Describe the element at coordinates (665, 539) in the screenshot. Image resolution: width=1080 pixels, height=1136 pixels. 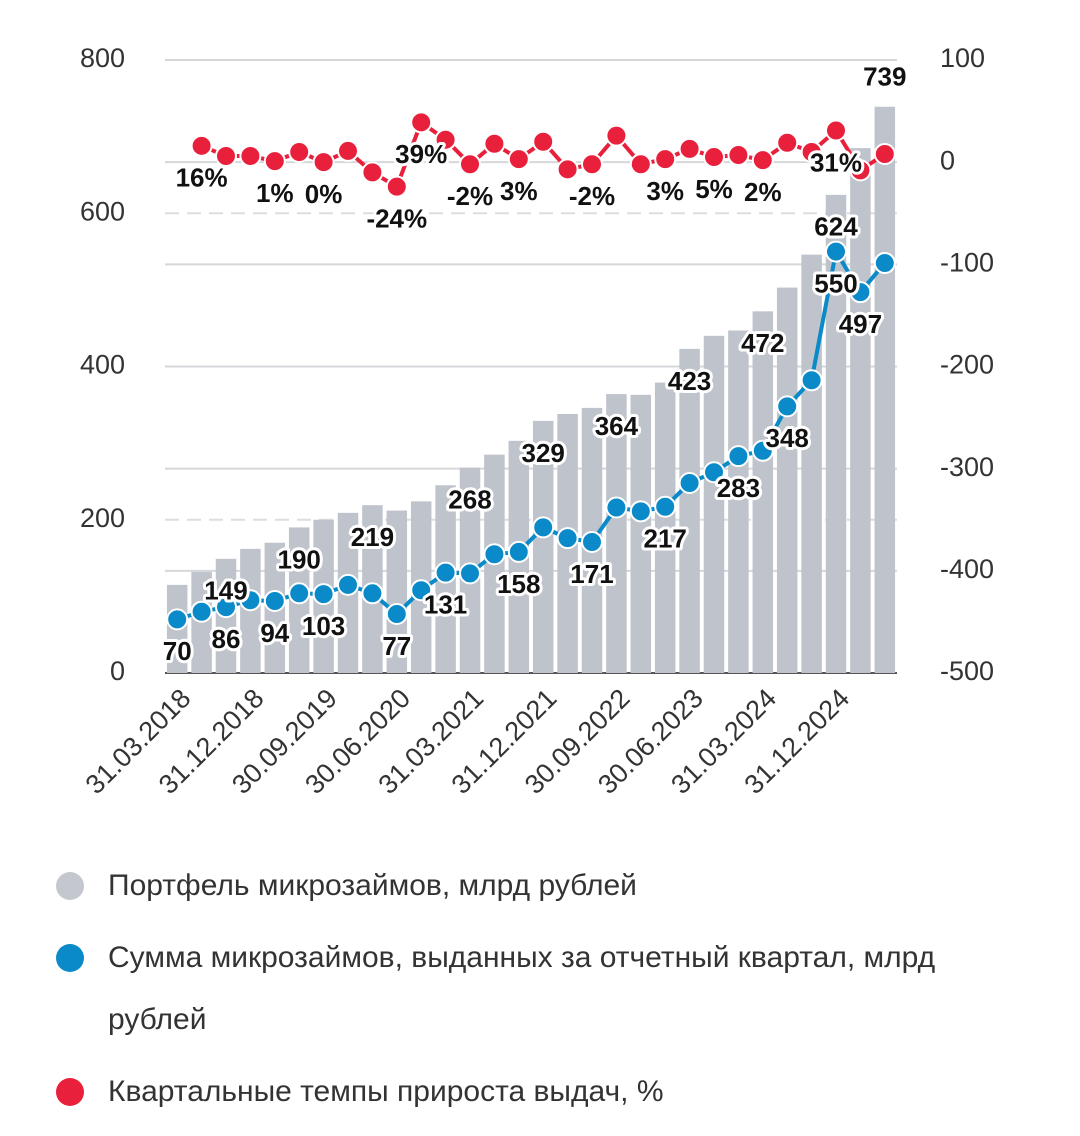
I see `data-label: 217` at that location.